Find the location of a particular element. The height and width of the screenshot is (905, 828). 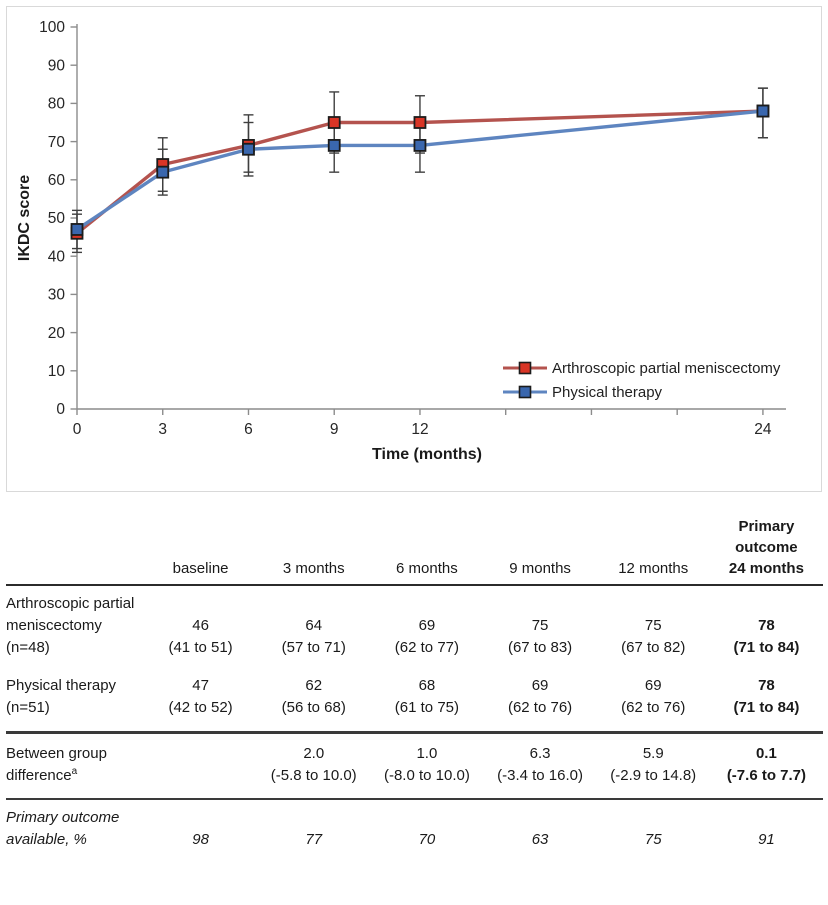

x-tick-label: 12 is located at coordinates (419, 429).